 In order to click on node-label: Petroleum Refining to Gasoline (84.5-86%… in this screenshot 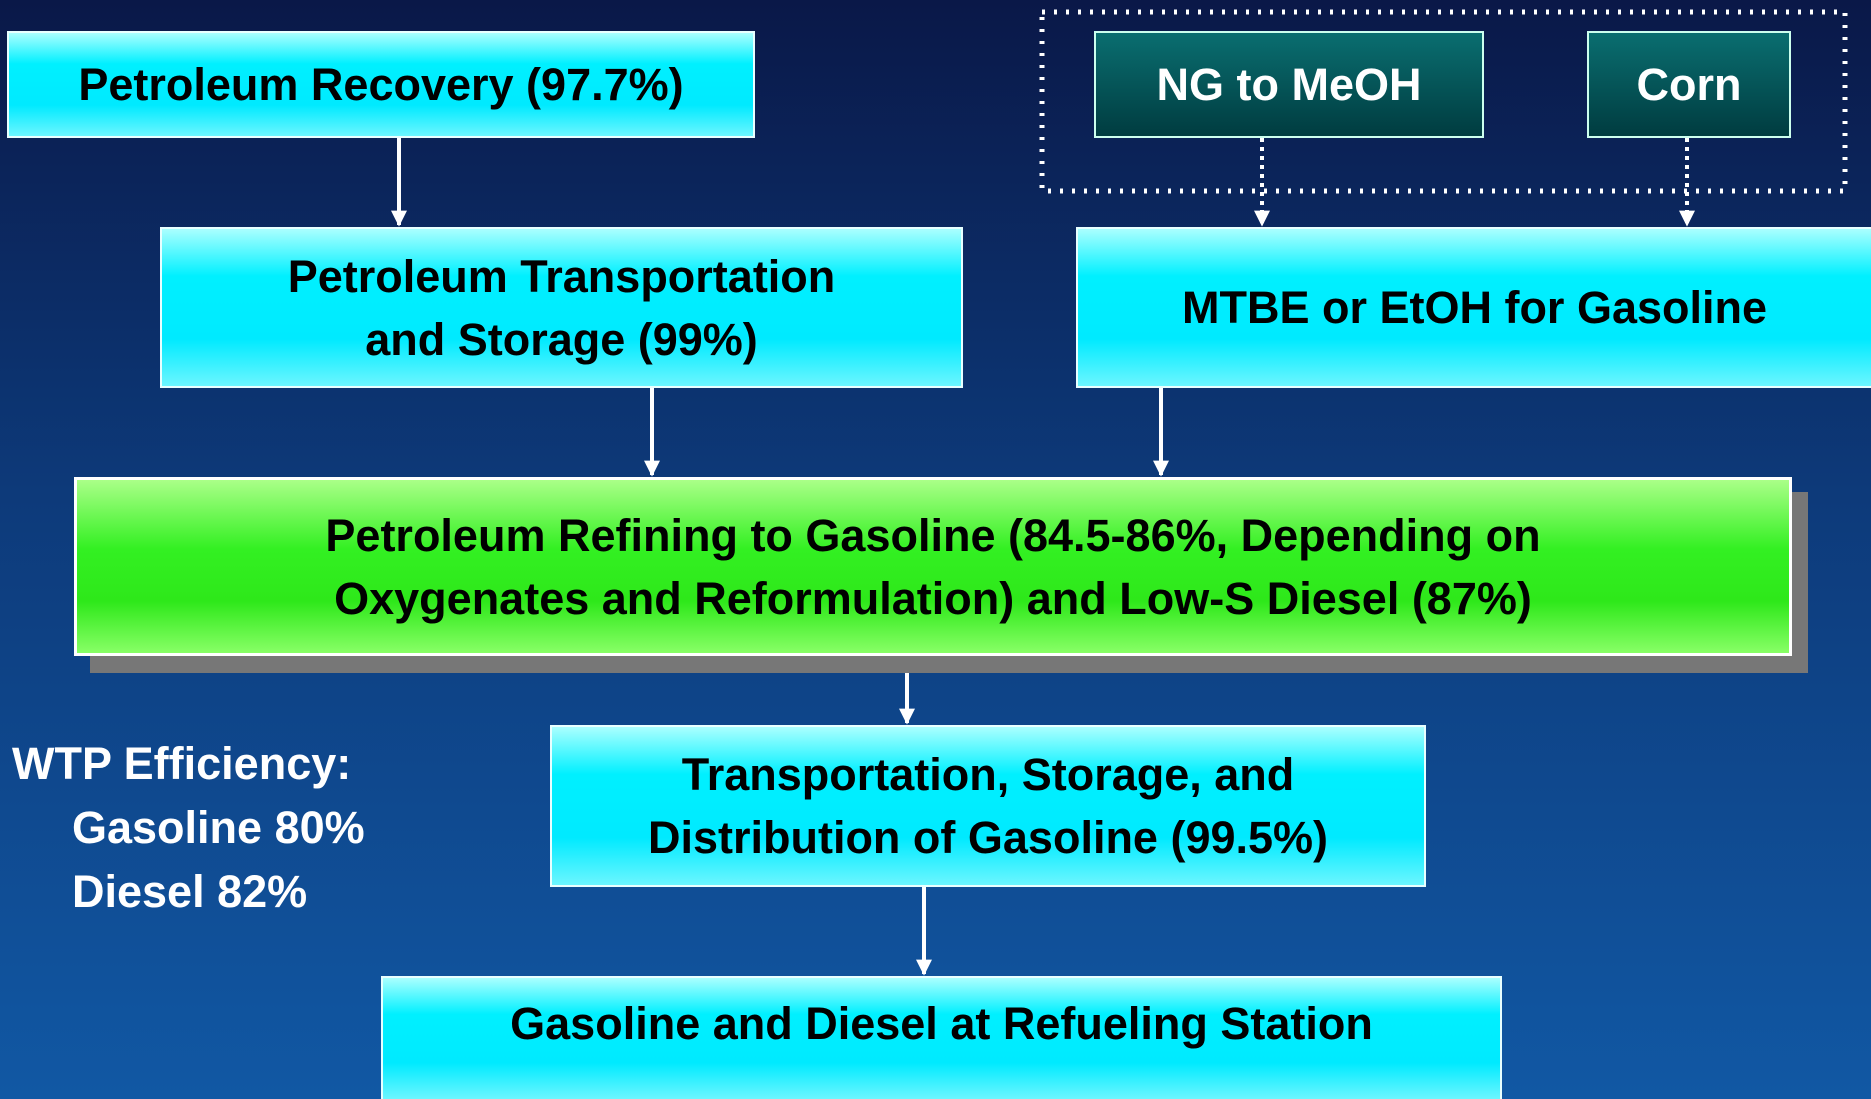, I will do `click(933, 535)`.